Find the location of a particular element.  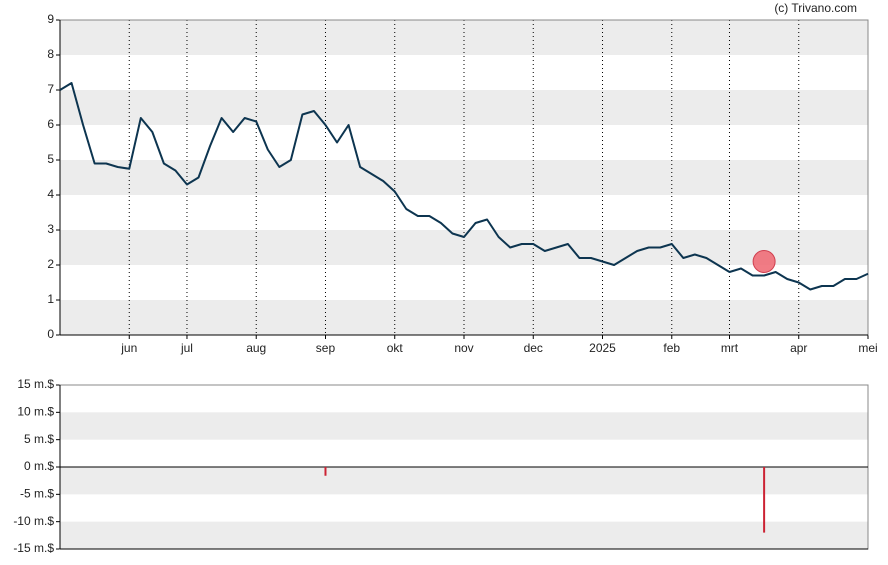

y-tick-label: 0 is located at coordinates (50, 334).